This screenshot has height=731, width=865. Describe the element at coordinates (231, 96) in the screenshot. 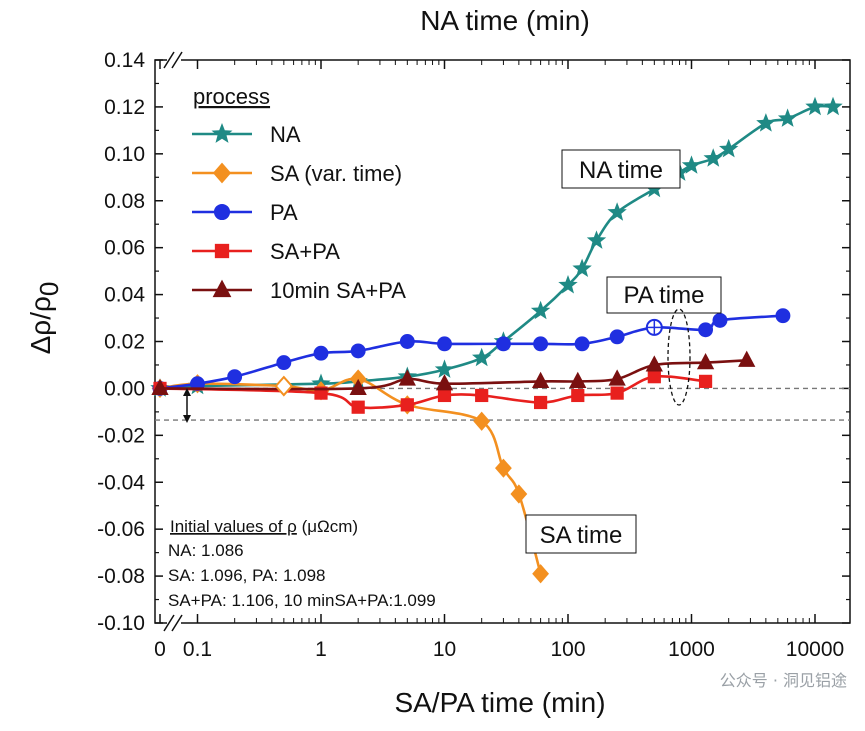

I see `legend-title: process` at that location.